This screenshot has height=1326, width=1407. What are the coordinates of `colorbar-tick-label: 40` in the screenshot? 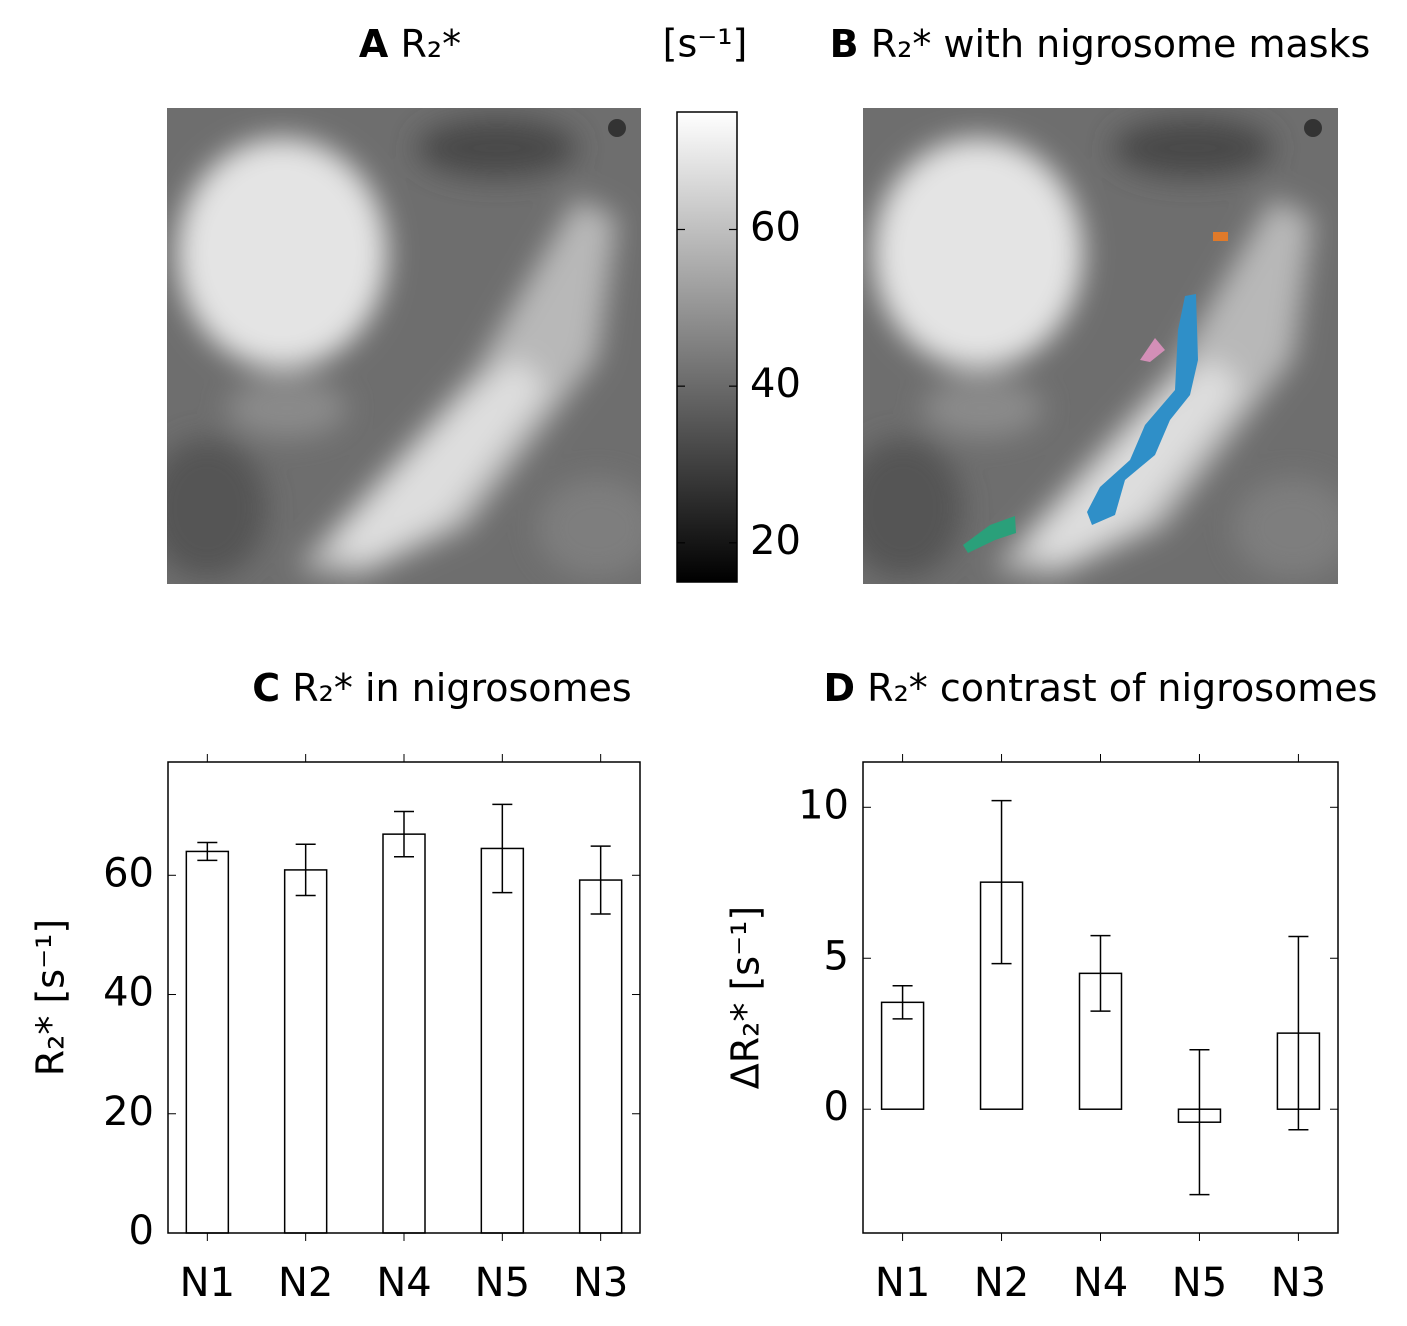 It's located at (775, 384).